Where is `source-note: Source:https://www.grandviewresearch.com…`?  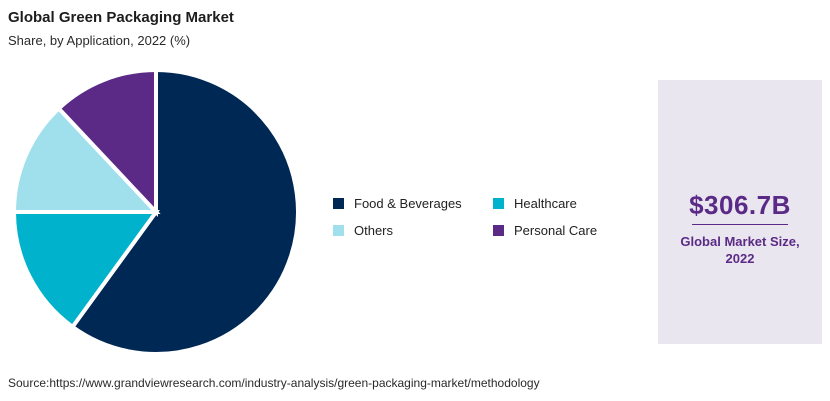 source-note: Source:https://www.grandviewresearch.com… is located at coordinates (274, 383).